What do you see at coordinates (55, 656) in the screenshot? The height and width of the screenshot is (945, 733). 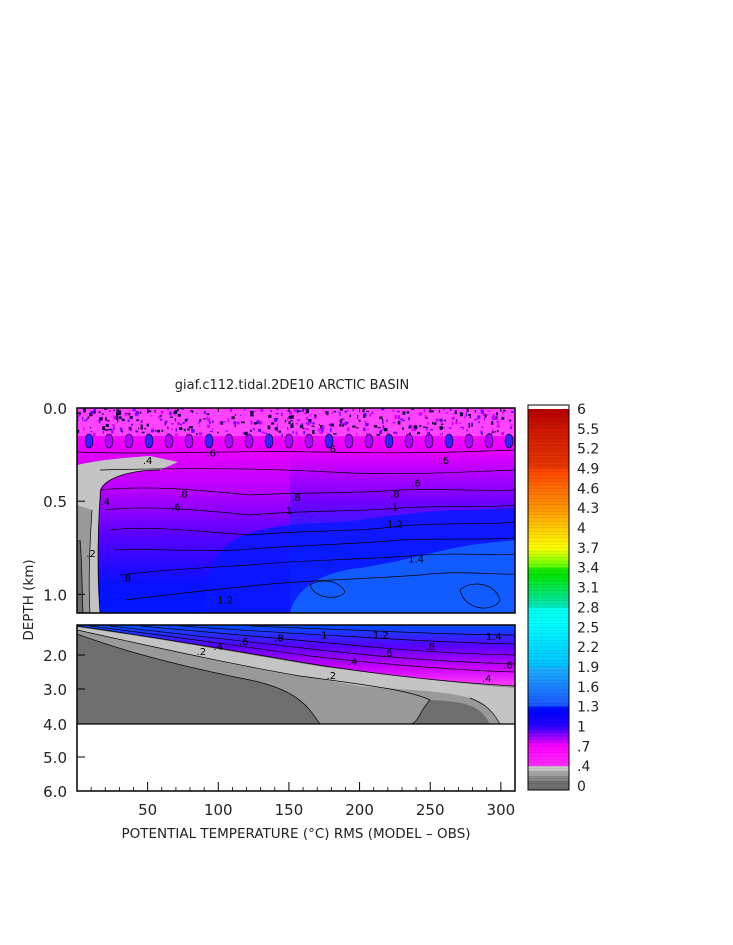 I see `y-tick-label: 2.0` at bounding box center [55, 656].